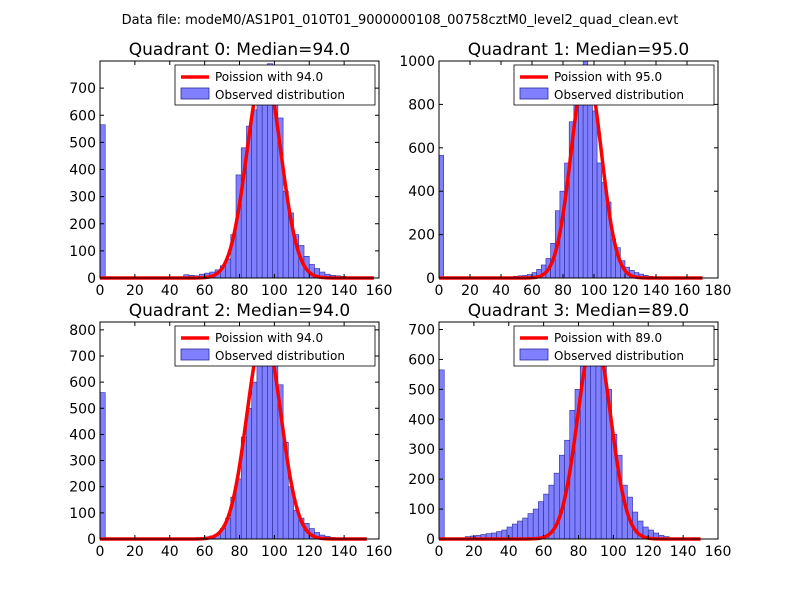 The image size is (800, 600). Describe the element at coordinates (579, 311) in the screenshot. I see `chart-title: Quadrant 3: Median=89.0` at that location.